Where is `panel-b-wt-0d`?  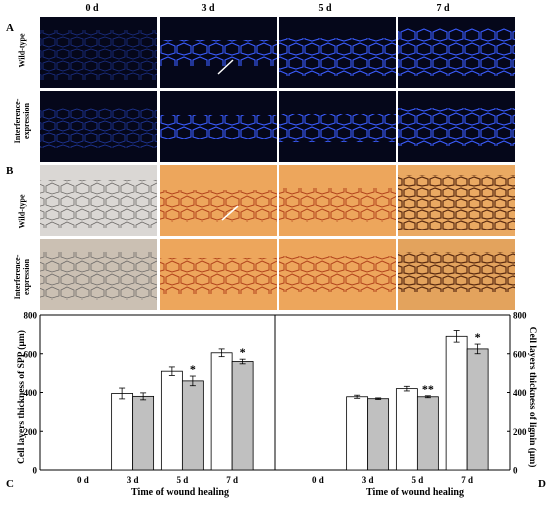
panel-b-wt-0d is located at coordinates (98, 200).